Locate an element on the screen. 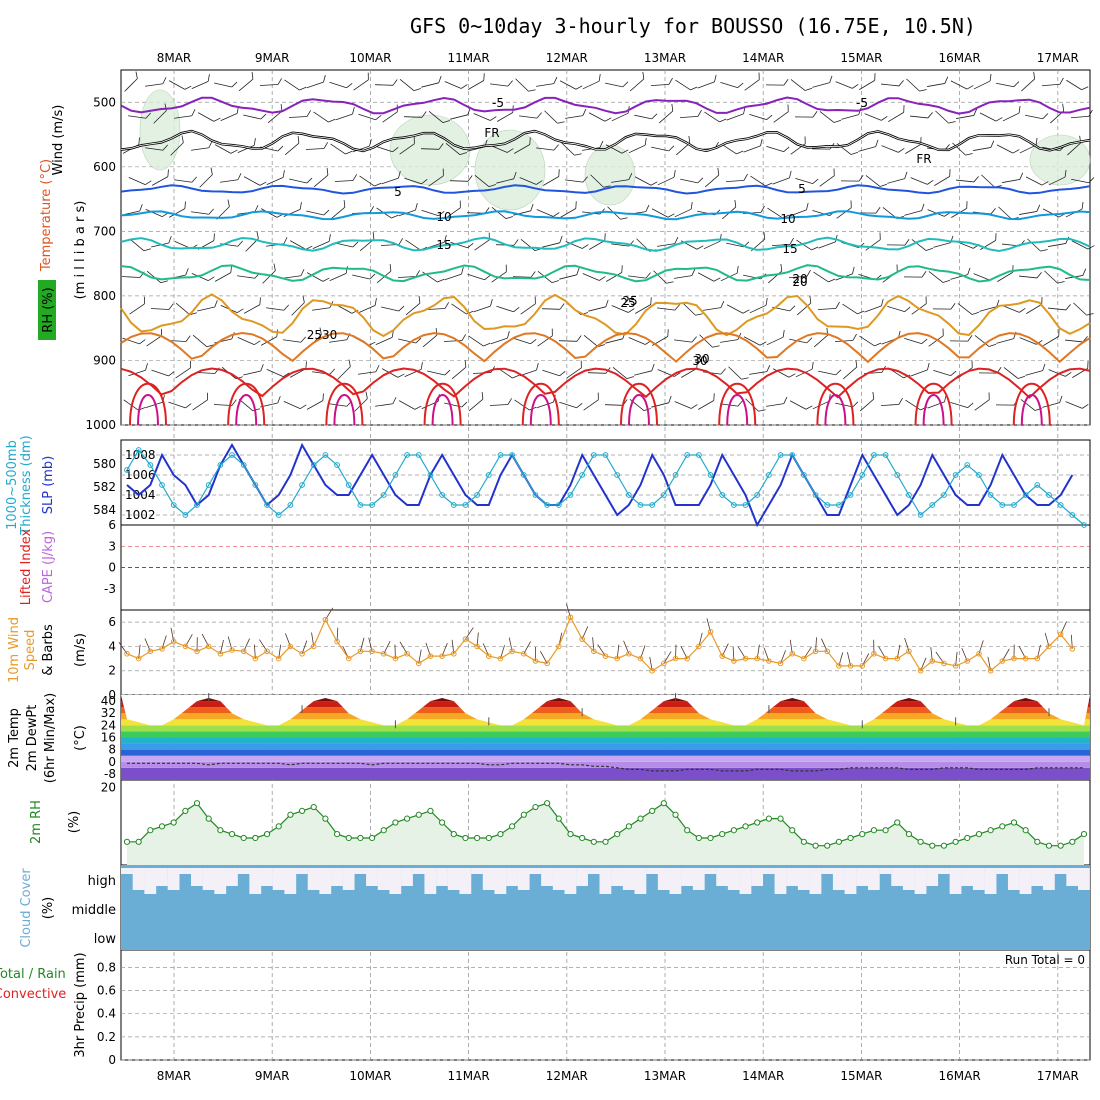  date-label-bottom: 14MAR is located at coordinates (763, 1076).